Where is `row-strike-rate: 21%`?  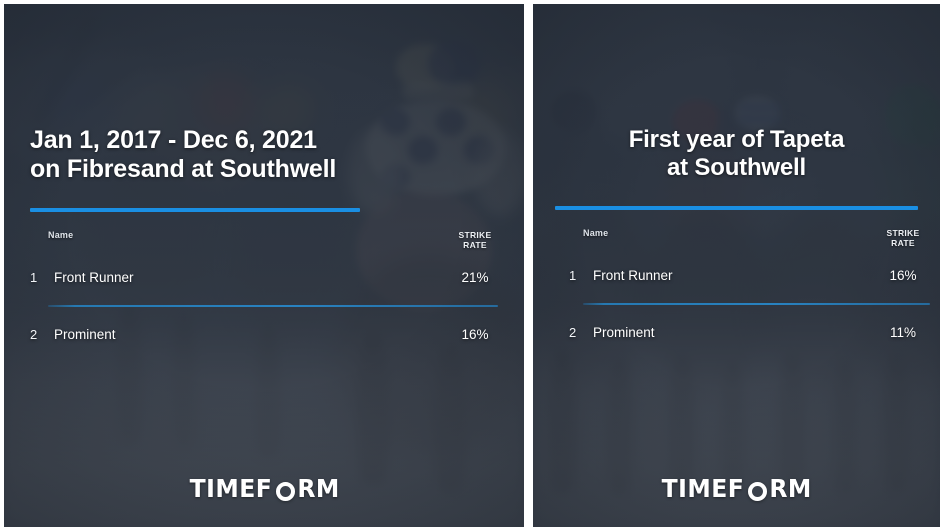
row-strike-rate: 21% is located at coordinates (475, 278).